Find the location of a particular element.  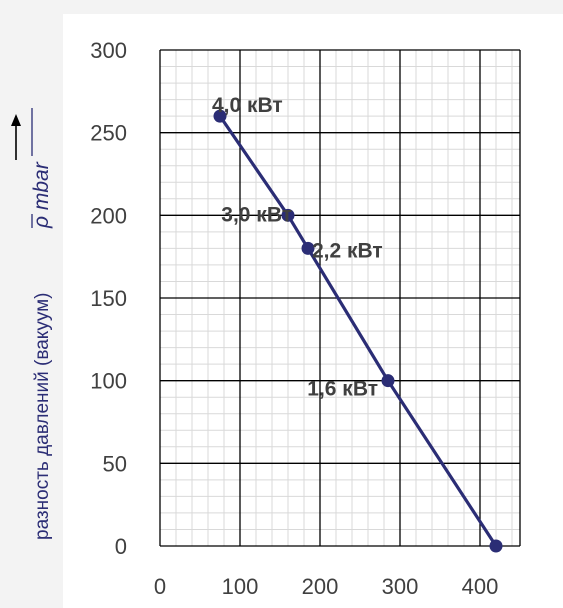

x-tick-label: 0 is located at coordinates (160, 586).